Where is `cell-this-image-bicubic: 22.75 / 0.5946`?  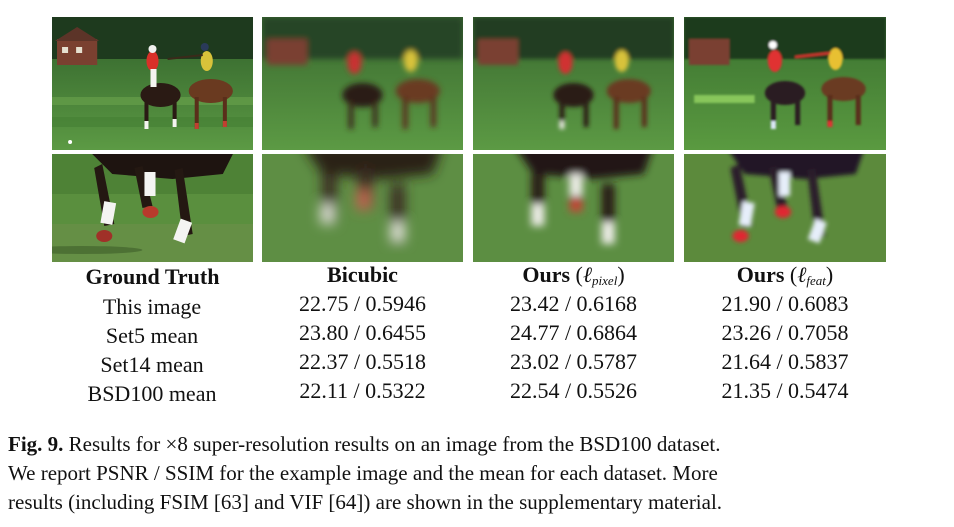
cell-this-image-bicubic: 22.75 / 0.5946 is located at coordinates (362, 303).